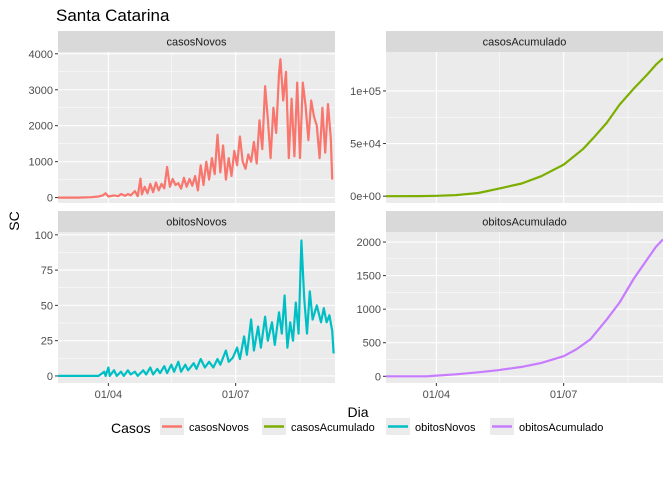 This screenshot has width=672, height=480. I want to click on legend-label: casosAcumulado, so click(333, 428).